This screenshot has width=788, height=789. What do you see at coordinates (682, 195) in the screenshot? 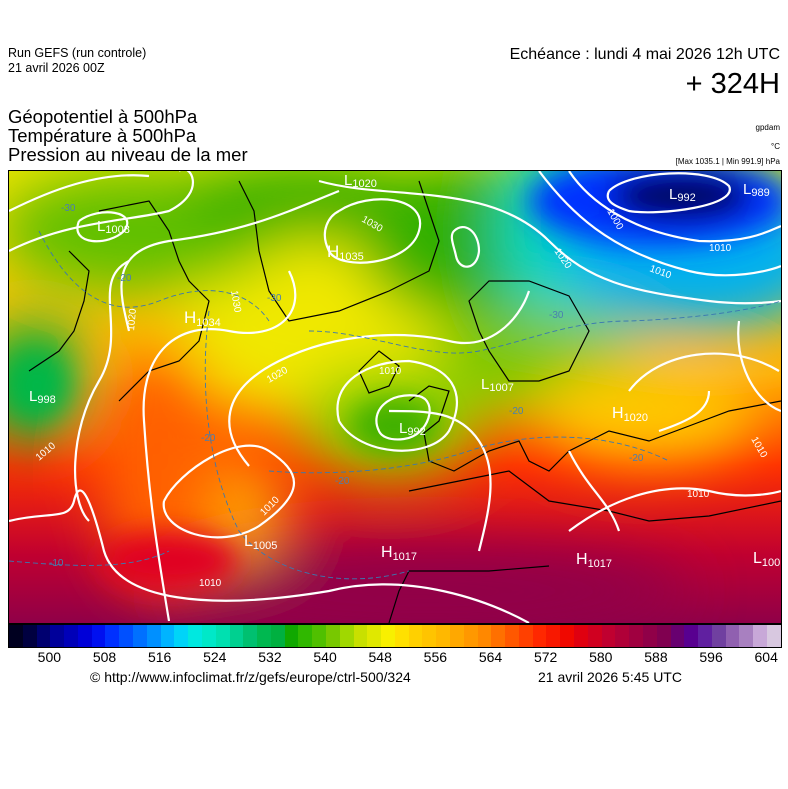
I see `pressure-center: L992` at bounding box center [682, 195].